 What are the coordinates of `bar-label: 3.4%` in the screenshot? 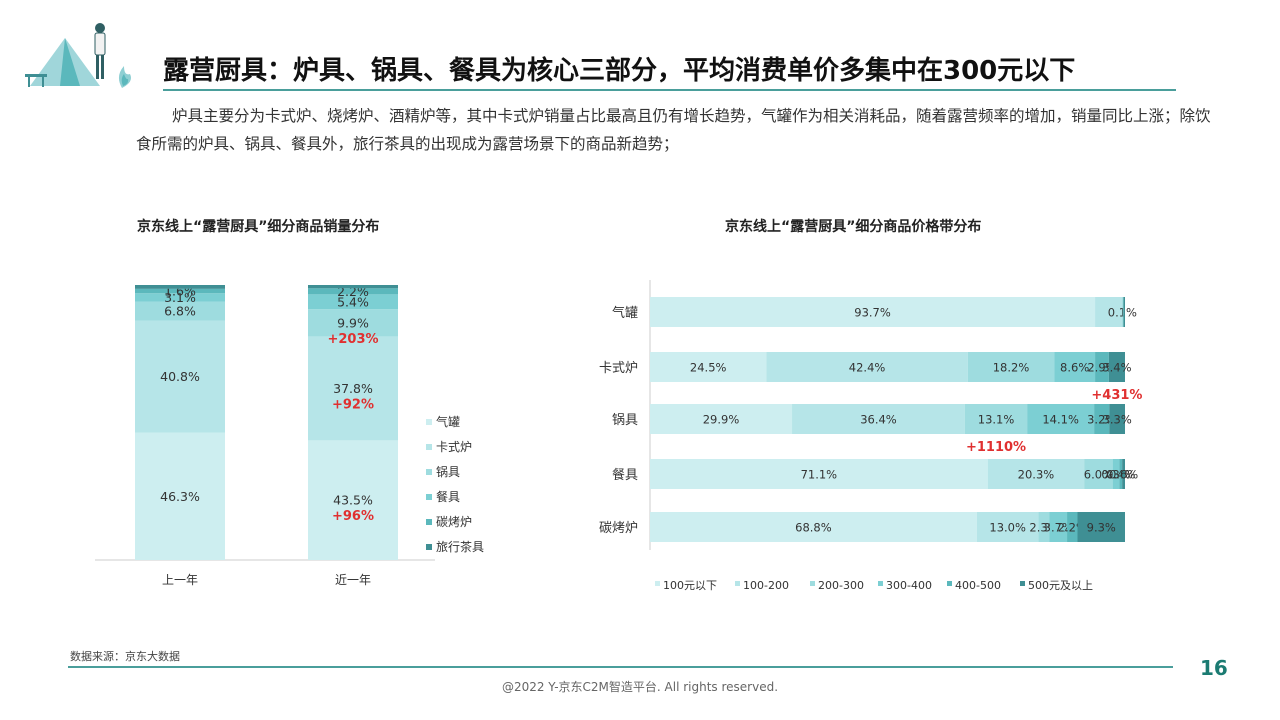 It's located at (1116, 368).